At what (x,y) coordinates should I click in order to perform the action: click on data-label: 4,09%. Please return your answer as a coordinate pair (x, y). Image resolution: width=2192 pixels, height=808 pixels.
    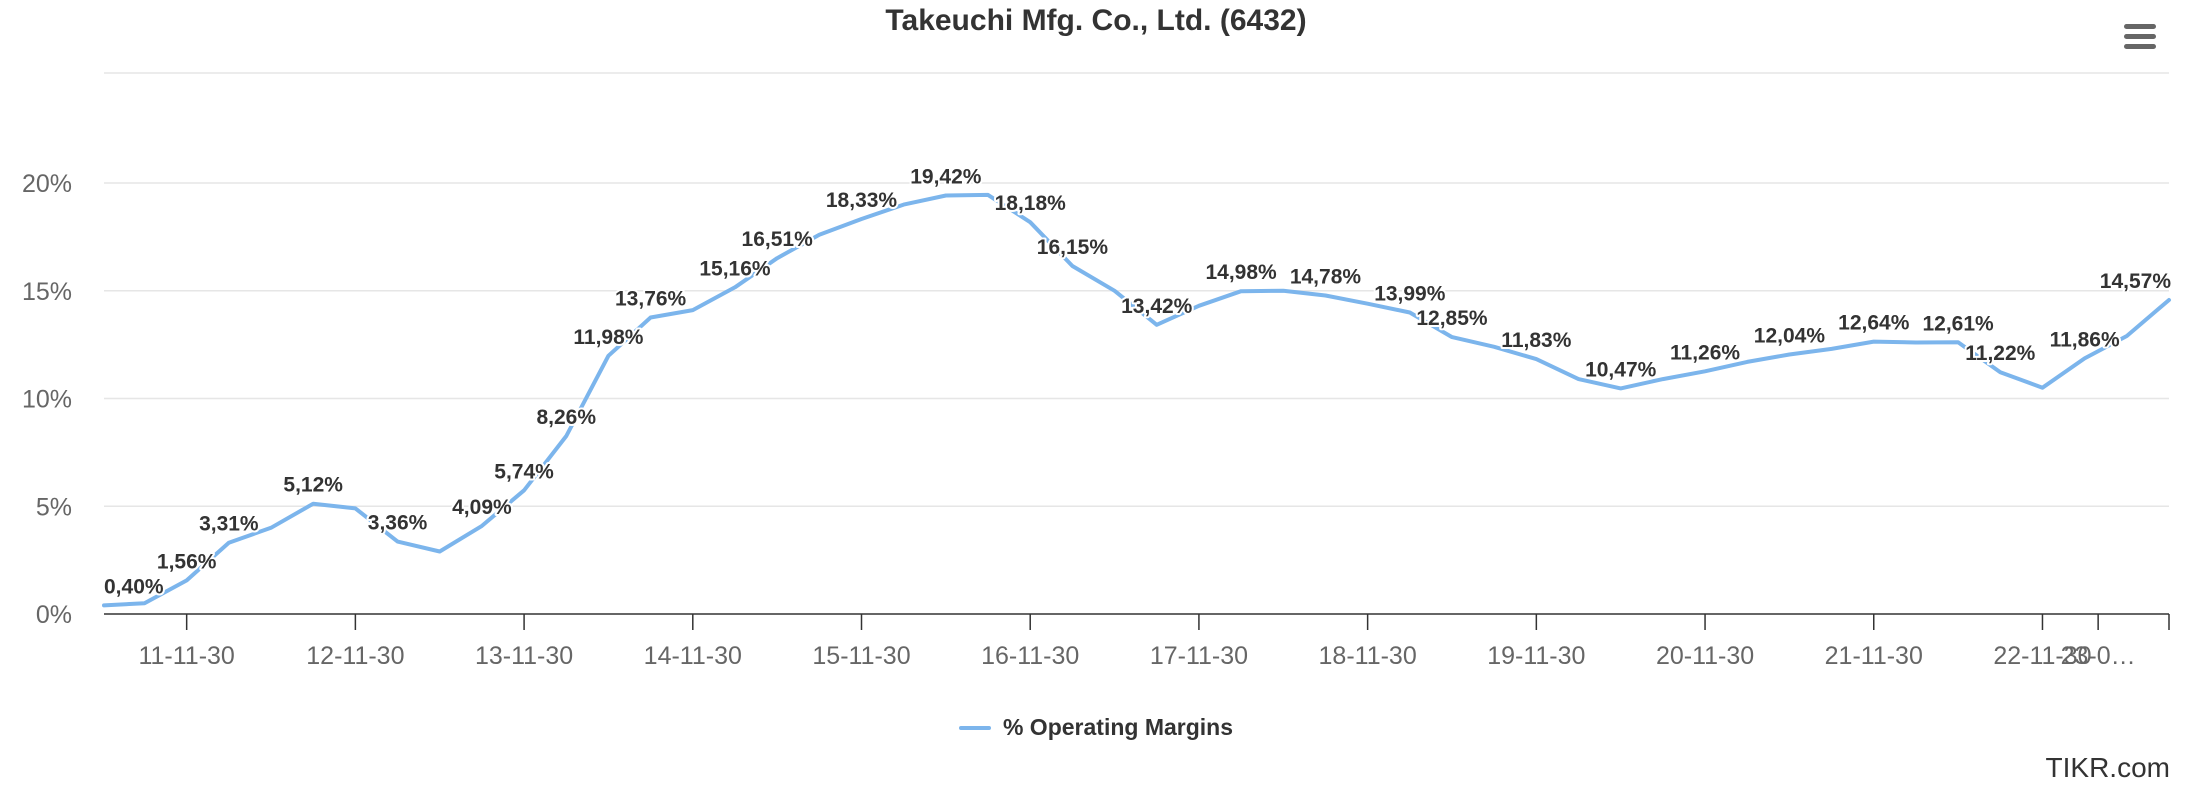
    Looking at the image, I should click on (482, 507).